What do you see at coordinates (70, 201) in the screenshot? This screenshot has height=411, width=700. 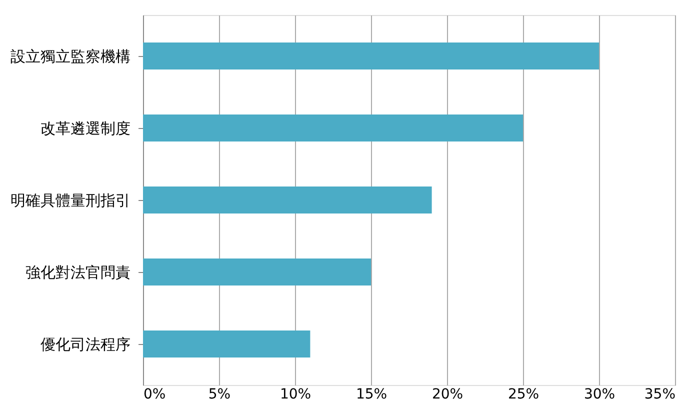 I see `y-tick-label: 明確具體量刑指引` at bounding box center [70, 201].